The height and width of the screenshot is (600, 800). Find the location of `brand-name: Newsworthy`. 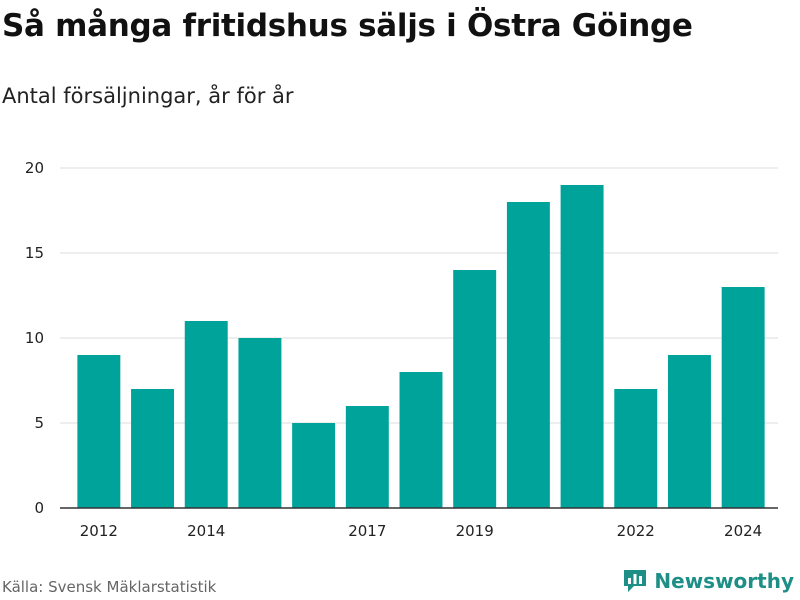

brand-name: Newsworthy is located at coordinates (724, 581).